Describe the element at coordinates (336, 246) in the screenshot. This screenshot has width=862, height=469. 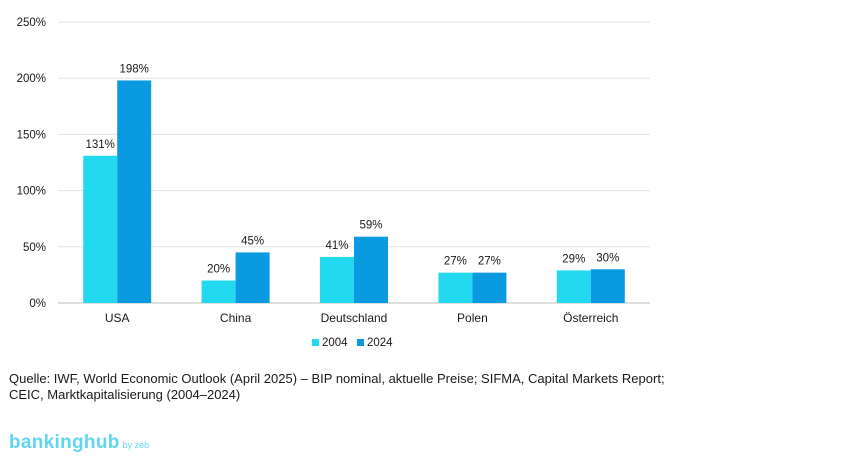
I see `data-label: 41%` at that location.